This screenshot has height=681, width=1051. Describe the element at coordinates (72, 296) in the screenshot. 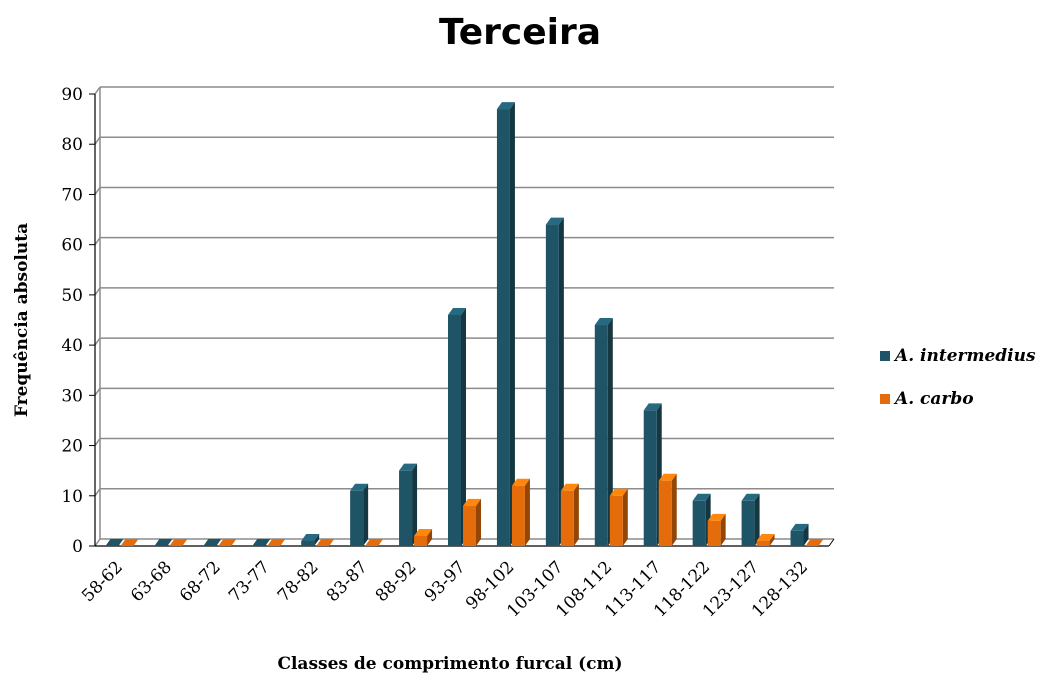

I see `y-tick-label-50: 50` at that location.